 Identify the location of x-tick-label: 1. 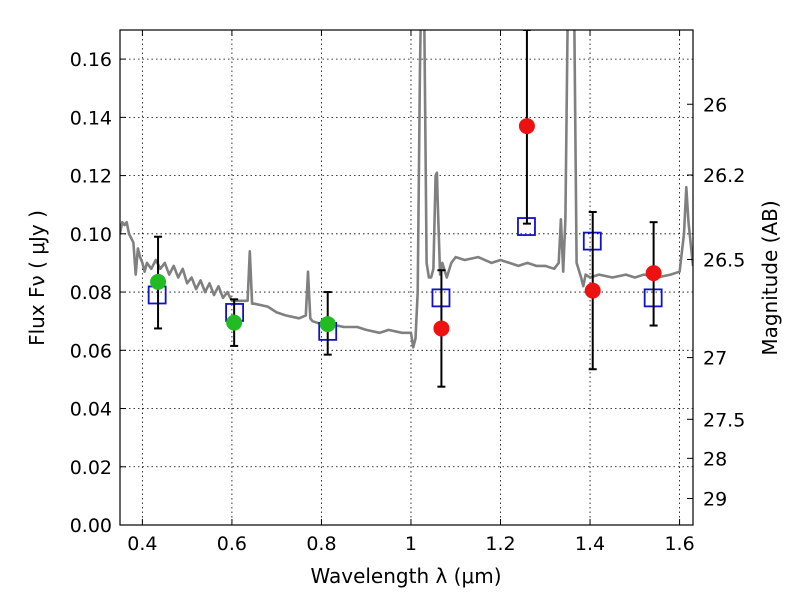
(411, 544).